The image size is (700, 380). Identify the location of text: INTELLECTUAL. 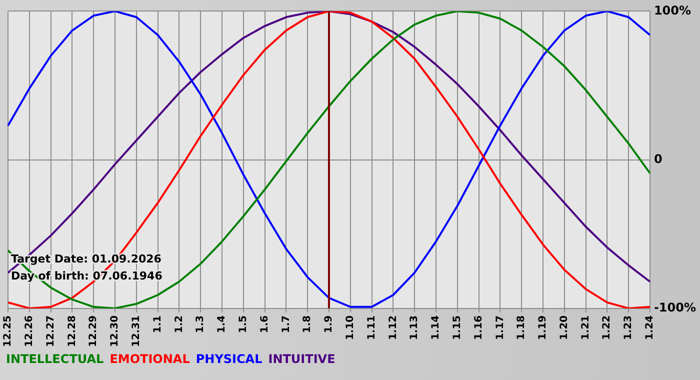
(55, 359).